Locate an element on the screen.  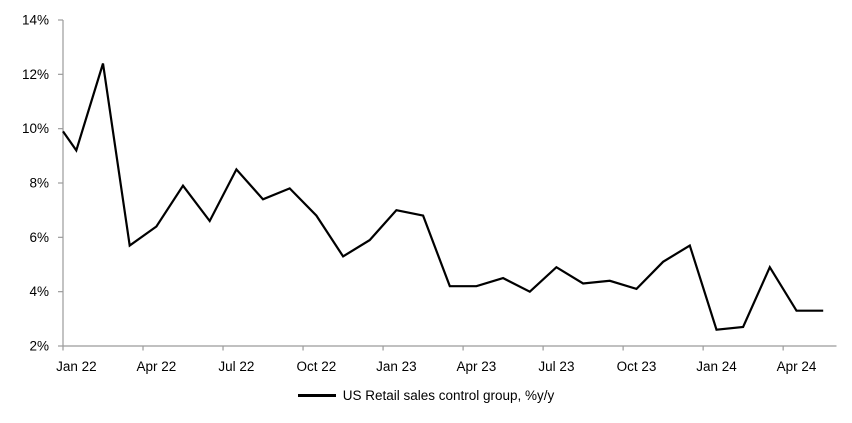
x-tick-label: Apr 23 is located at coordinates (477, 366).